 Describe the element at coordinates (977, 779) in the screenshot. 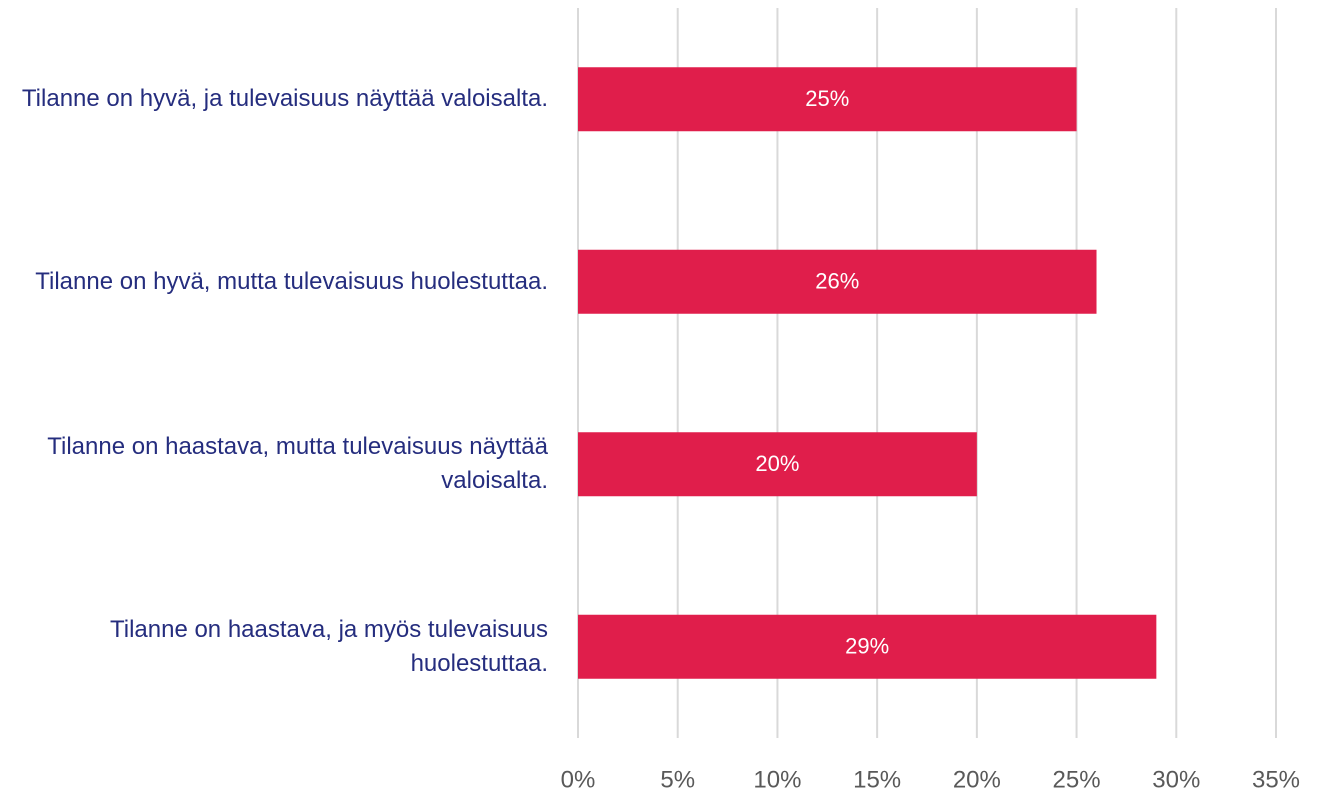

I see `x-tick-label: 20%` at that location.